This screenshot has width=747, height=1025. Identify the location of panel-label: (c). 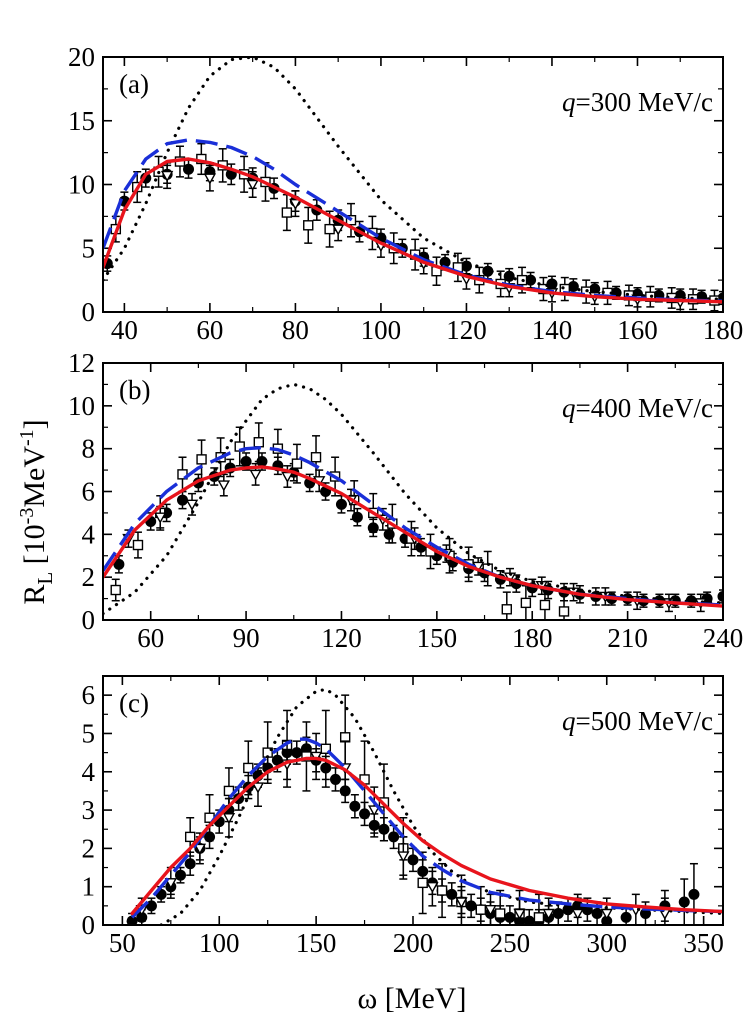
(134, 703).